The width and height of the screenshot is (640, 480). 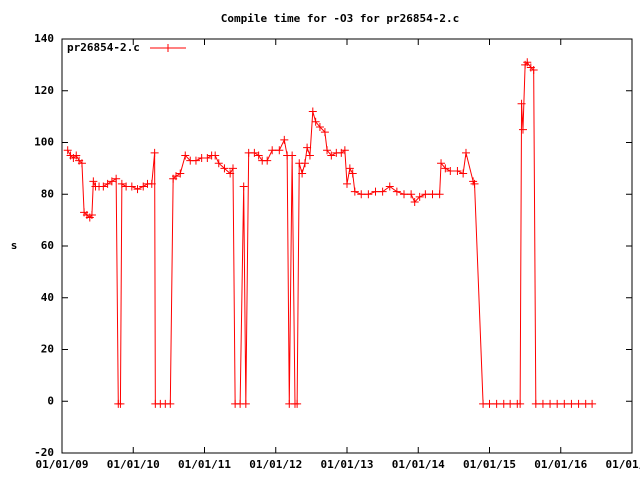 What do you see at coordinates (44, 90) in the screenshot?
I see `y-tick-label: 120` at bounding box center [44, 90].